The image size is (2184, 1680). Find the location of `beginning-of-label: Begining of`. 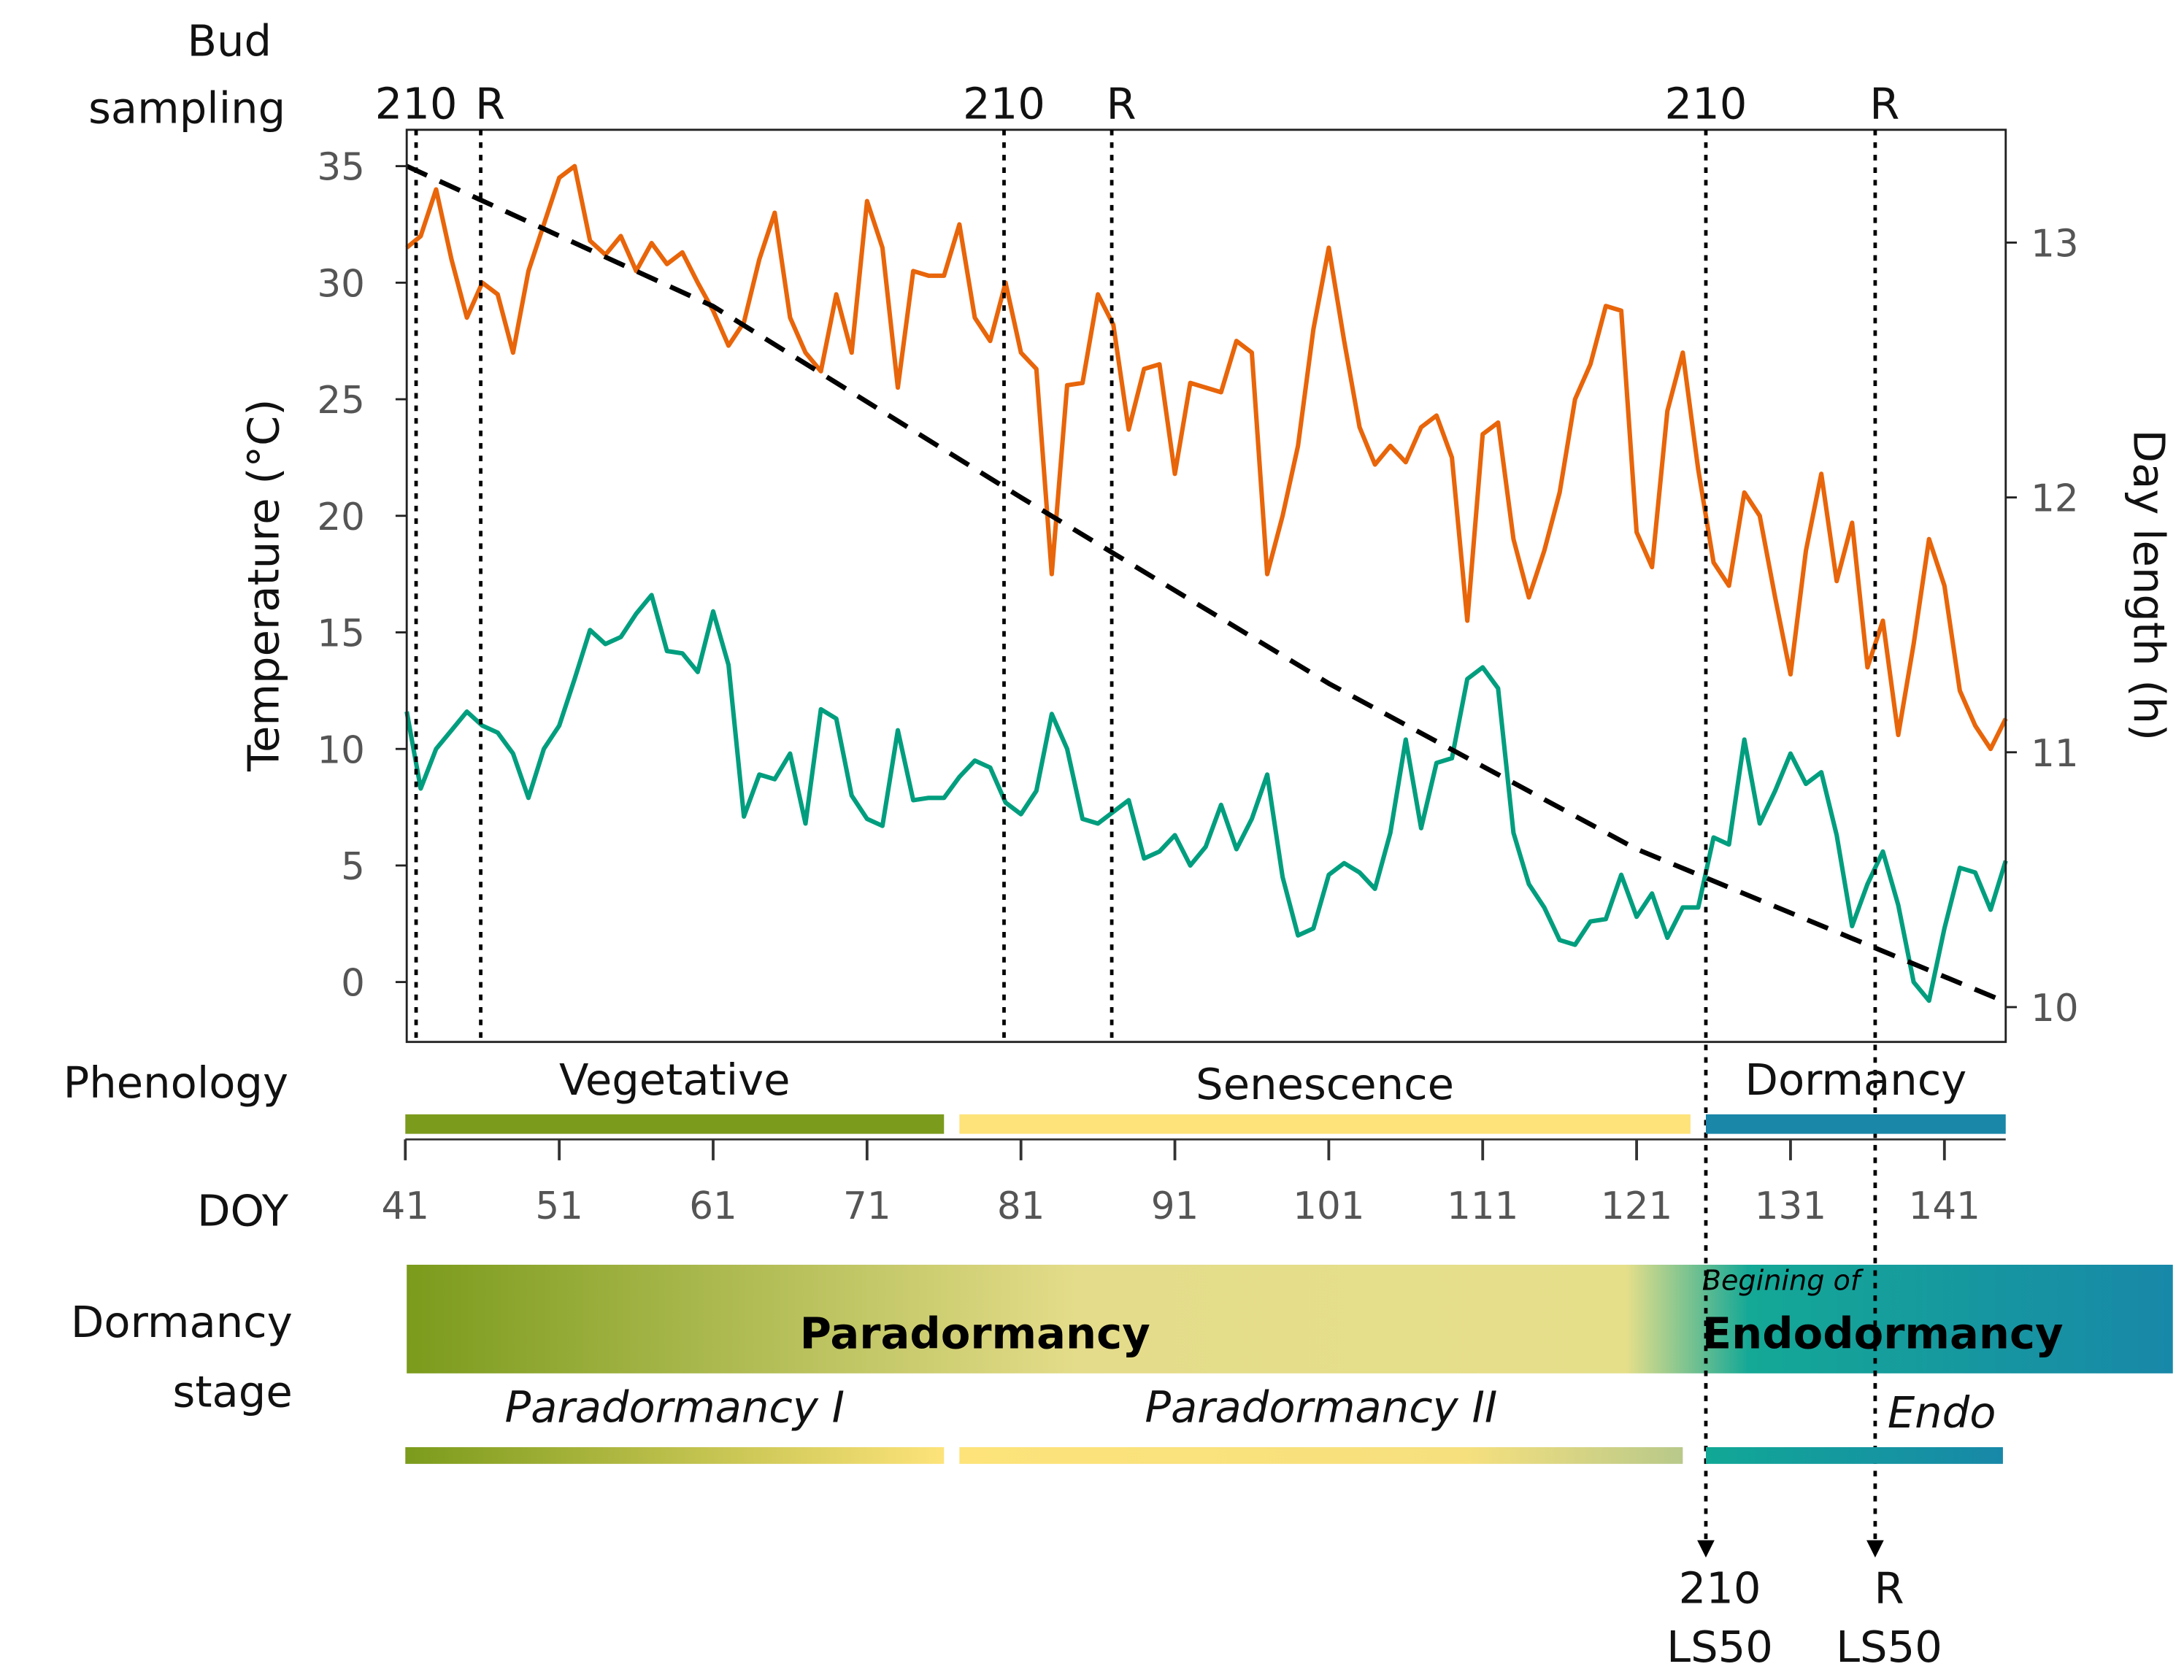

beginning-of-label: Begining of is located at coordinates (1783, 1280).